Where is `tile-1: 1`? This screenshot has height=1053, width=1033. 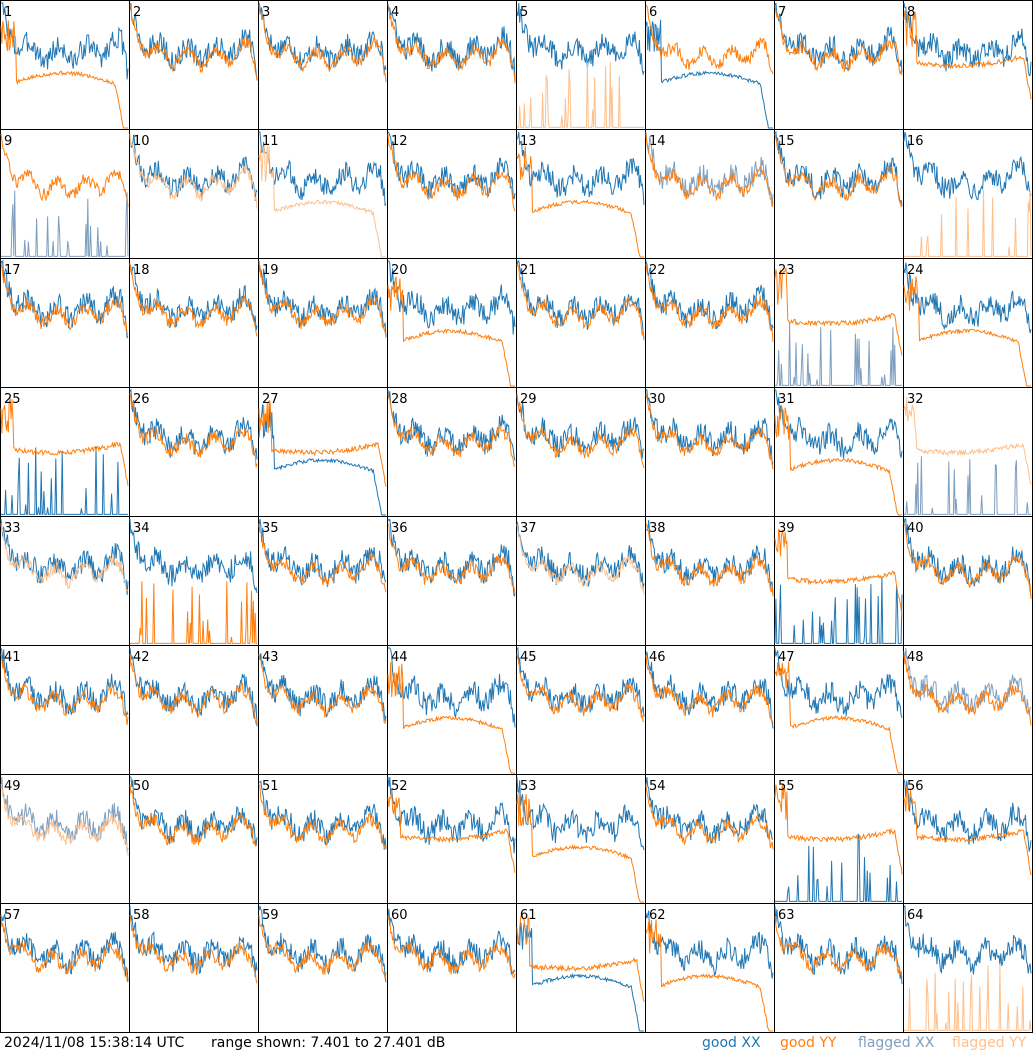
tile-1: 1 is located at coordinates (65, 65).